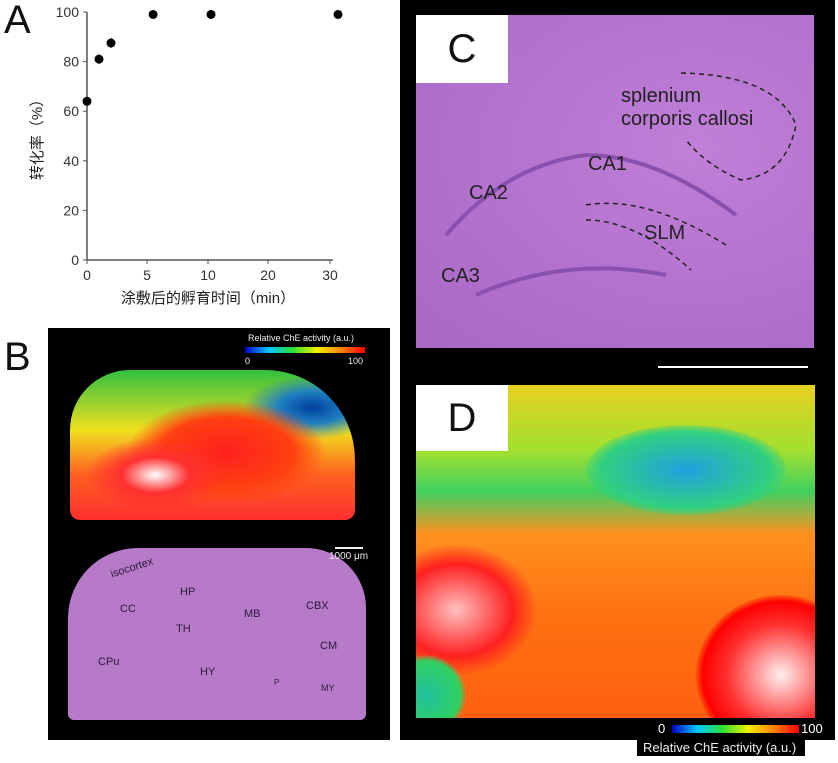  Describe the element at coordinates (128, 609) in the screenshot. I see `region-cc: CC` at that location.